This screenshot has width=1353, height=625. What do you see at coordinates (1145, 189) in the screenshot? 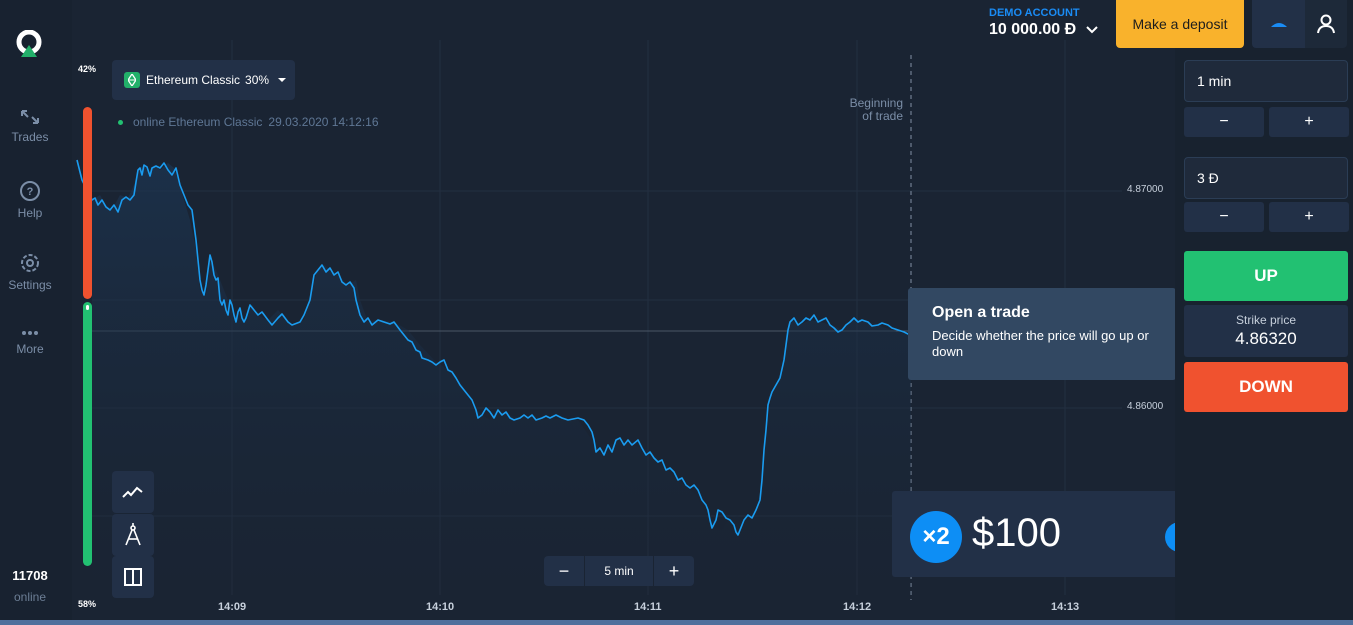
I see `y-axis-label: 4.87000` at bounding box center [1145, 189].